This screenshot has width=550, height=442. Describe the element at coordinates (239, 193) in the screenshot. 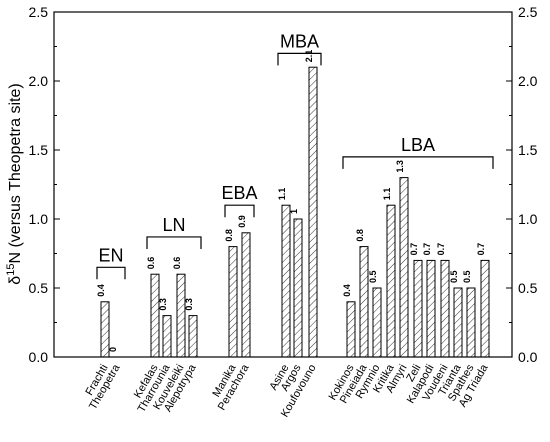

I see `group-label: EBA` at that location.